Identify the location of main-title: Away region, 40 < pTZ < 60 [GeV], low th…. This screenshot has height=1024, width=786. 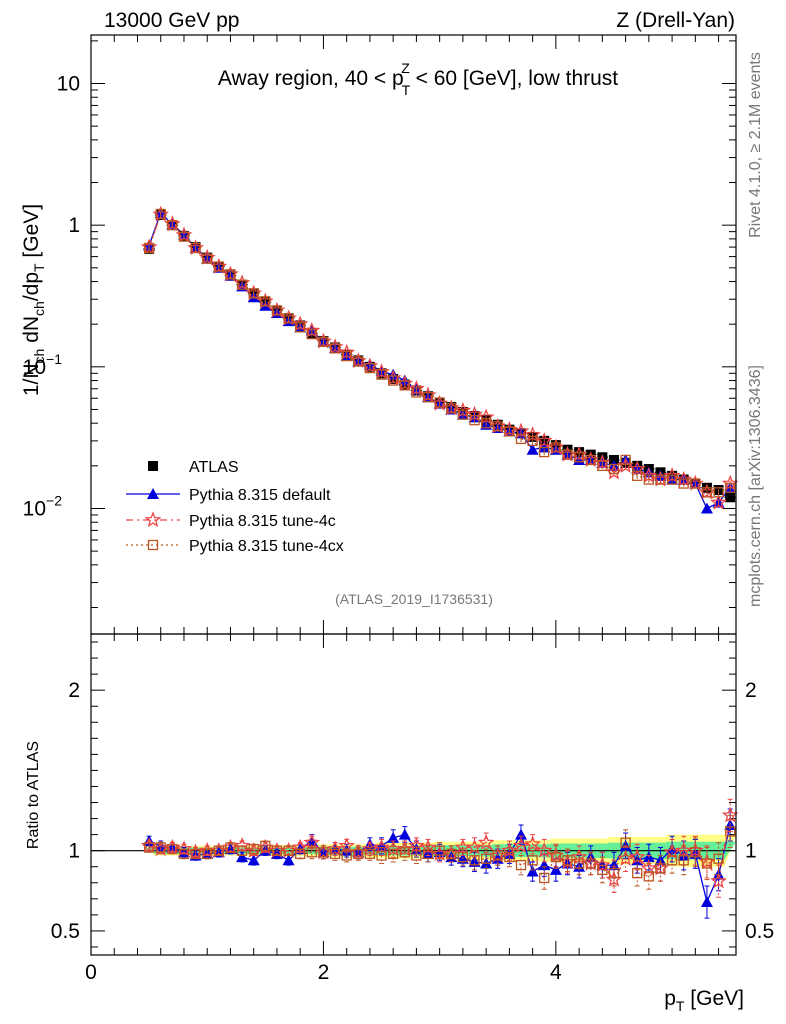
(418, 79).